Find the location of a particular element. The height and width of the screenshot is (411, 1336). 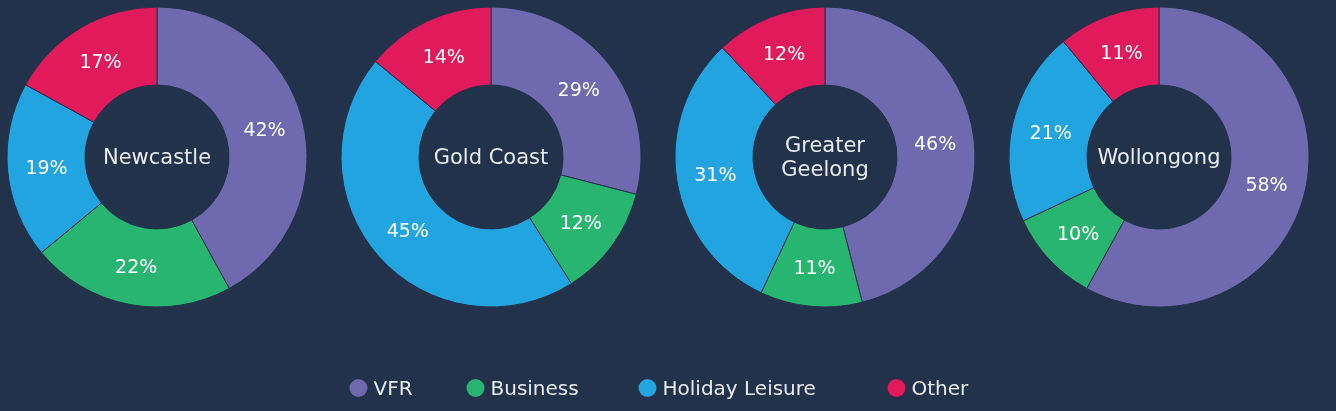

text: Gold Coast is located at coordinates (491, 157).